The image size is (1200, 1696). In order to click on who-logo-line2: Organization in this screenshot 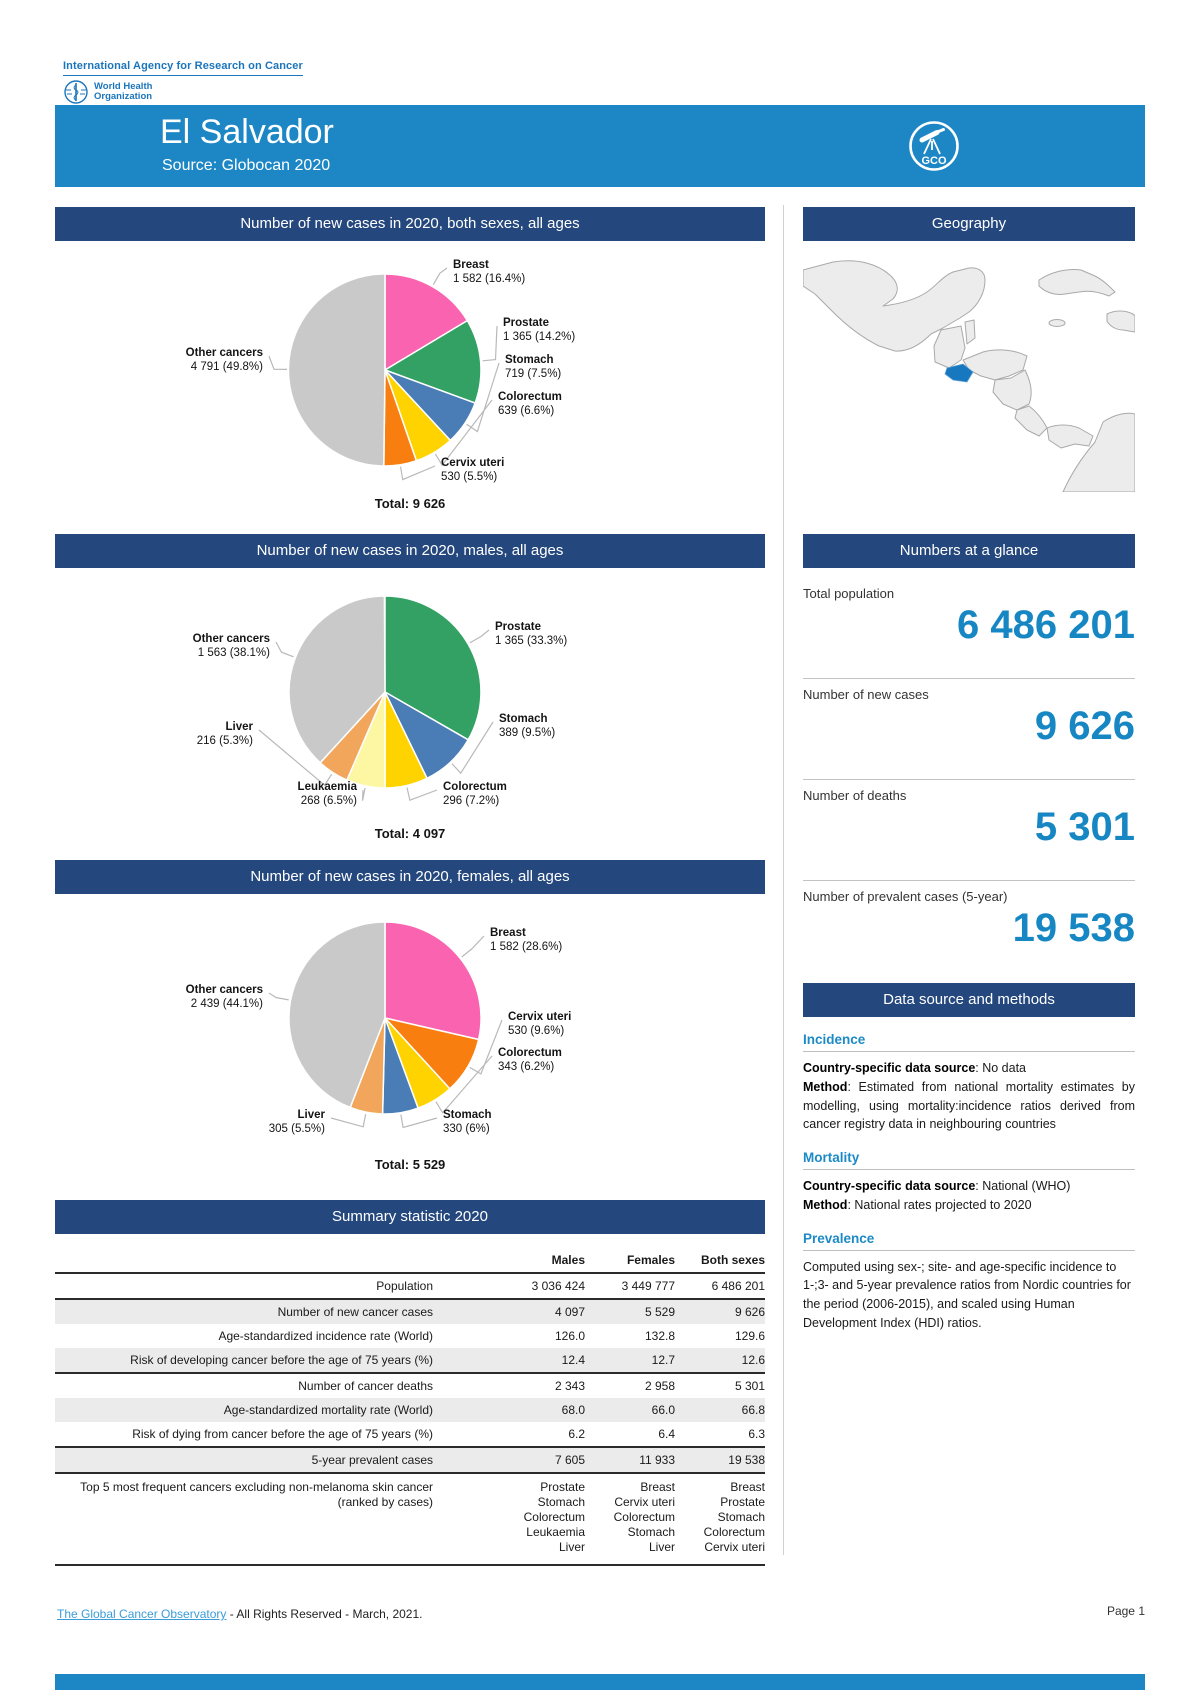, I will do `click(123, 96)`.